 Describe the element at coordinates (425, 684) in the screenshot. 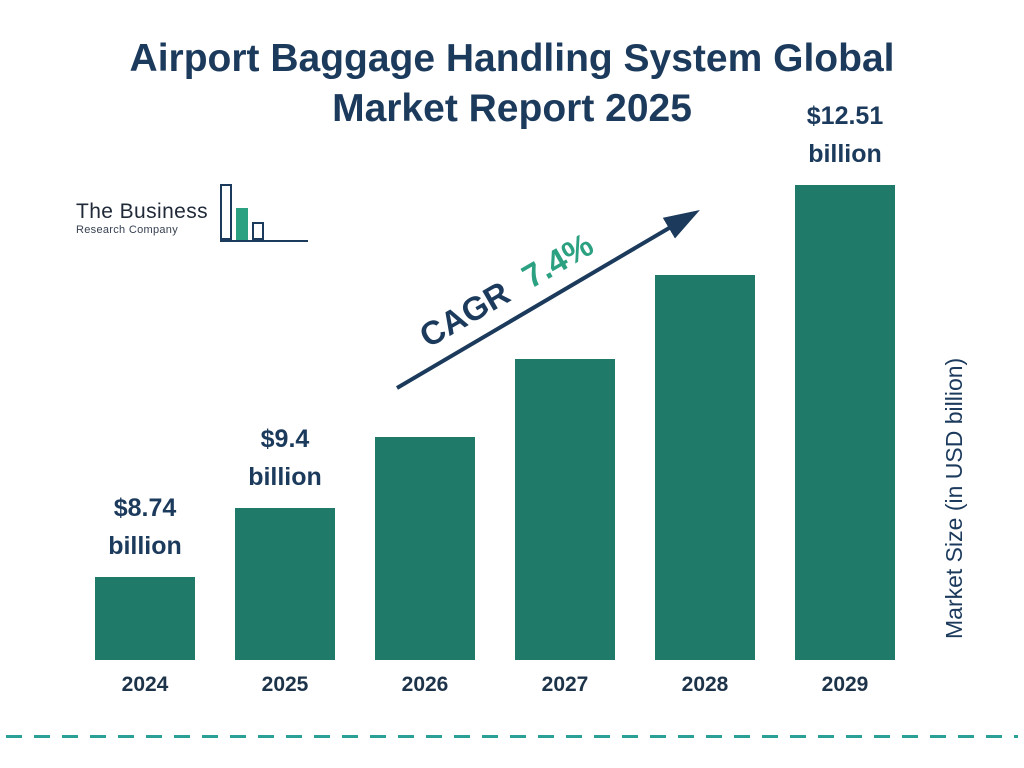

I see `x-axis-tick-2026: 2026` at that location.